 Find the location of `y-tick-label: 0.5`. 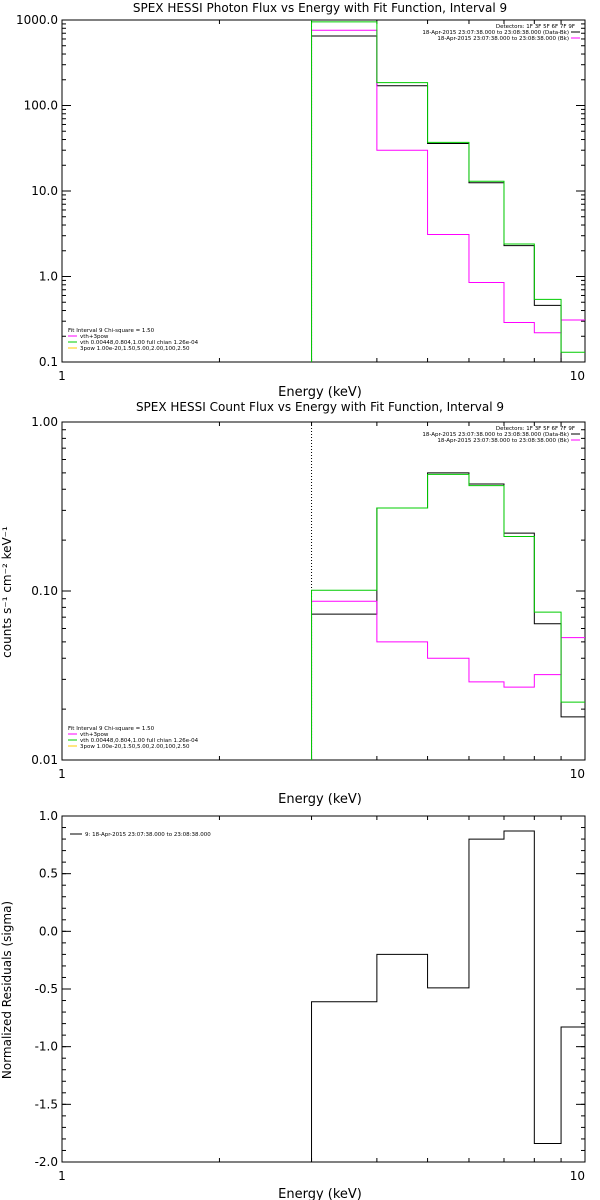

y-tick-label: 0.5 is located at coordinates (48, 874).